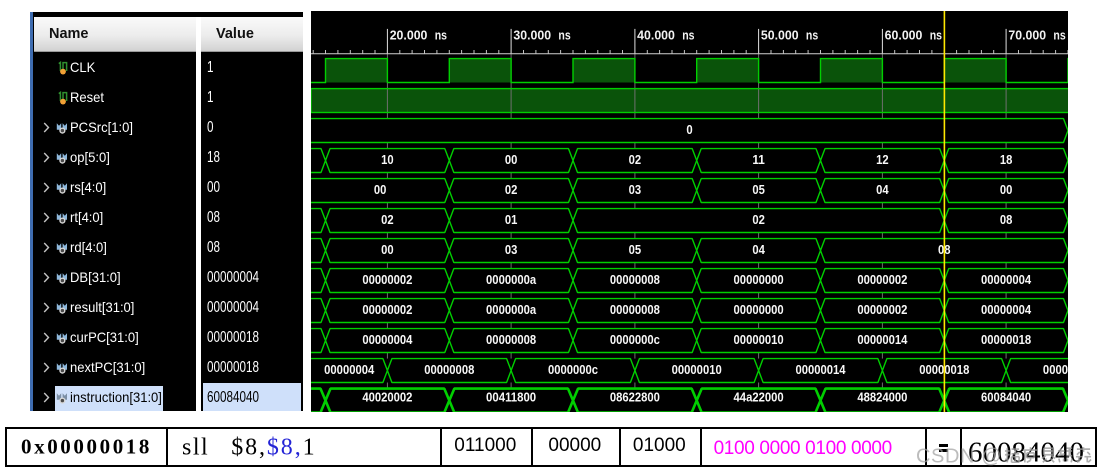 This screenshot has height=474, width=1106. What do you see at coordinates (903, 34) in the screenshot?
I see `svg-text: 60.000` at bounding box center [903, 34].